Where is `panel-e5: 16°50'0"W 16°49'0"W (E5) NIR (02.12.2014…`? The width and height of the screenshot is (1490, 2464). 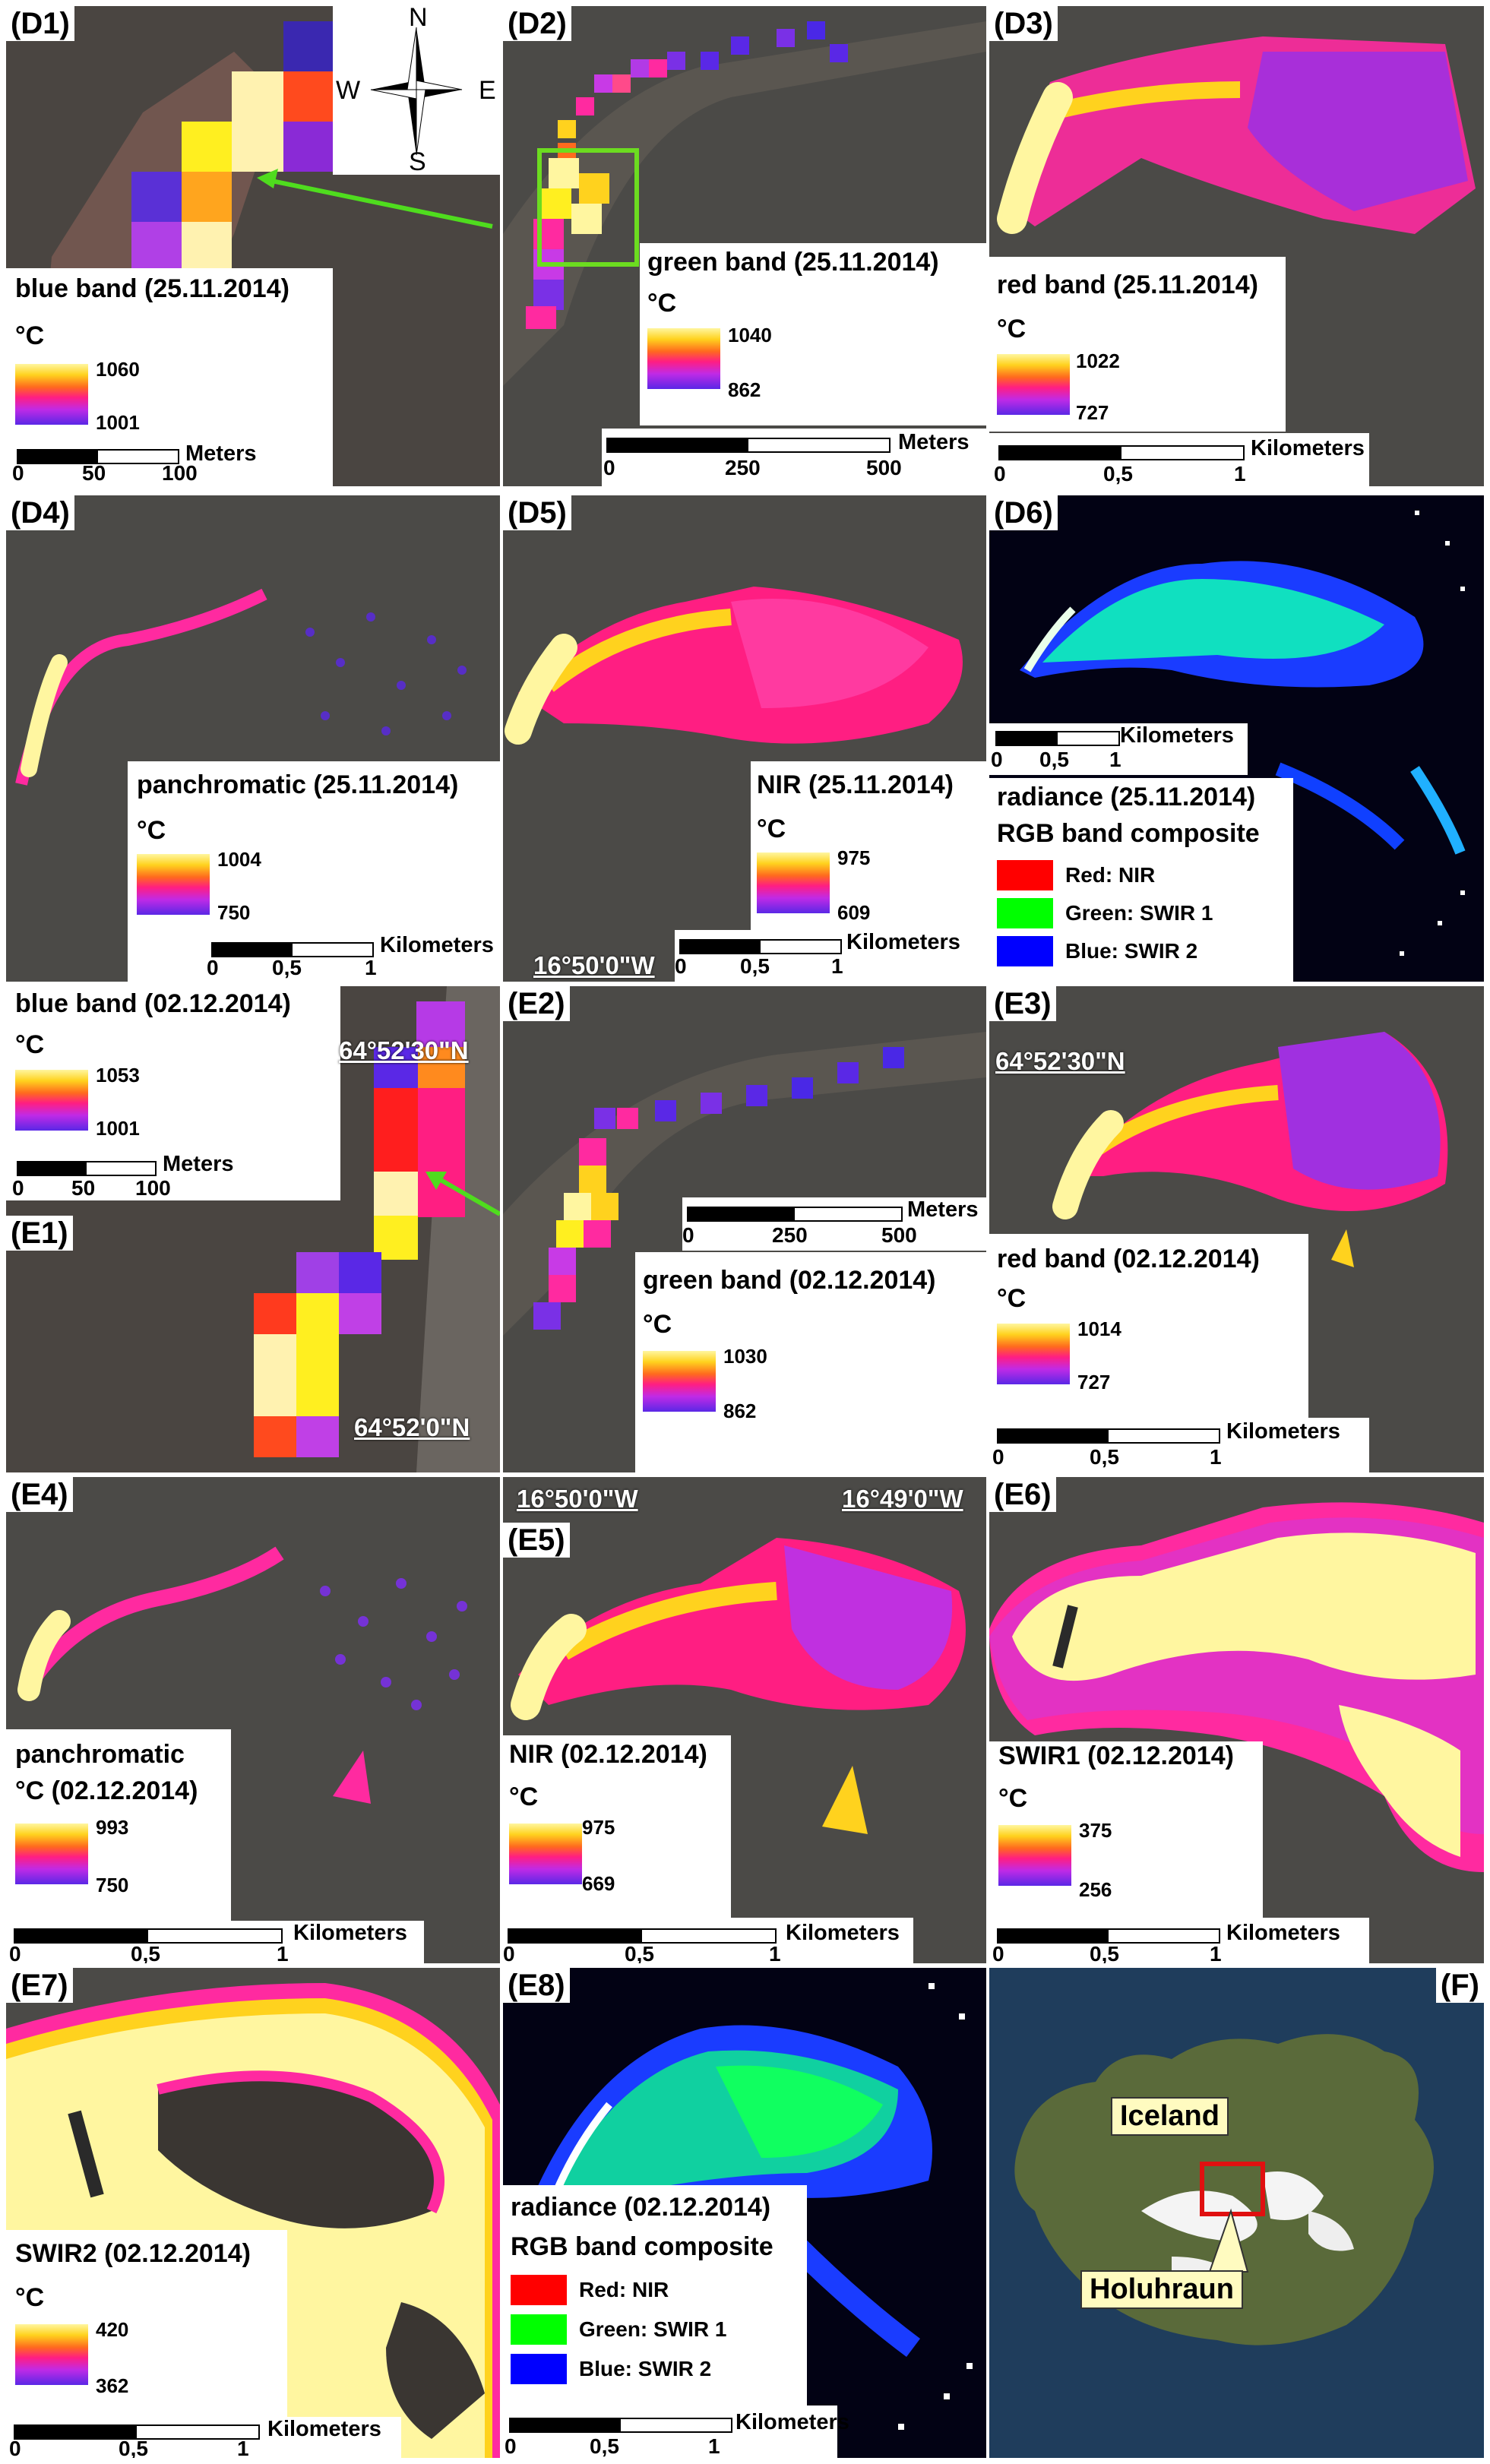
panel-e5: 16°50'0"W 16°49'0"W (E5) NIR (02.12.2014… is located at coordinates (744, 1720).